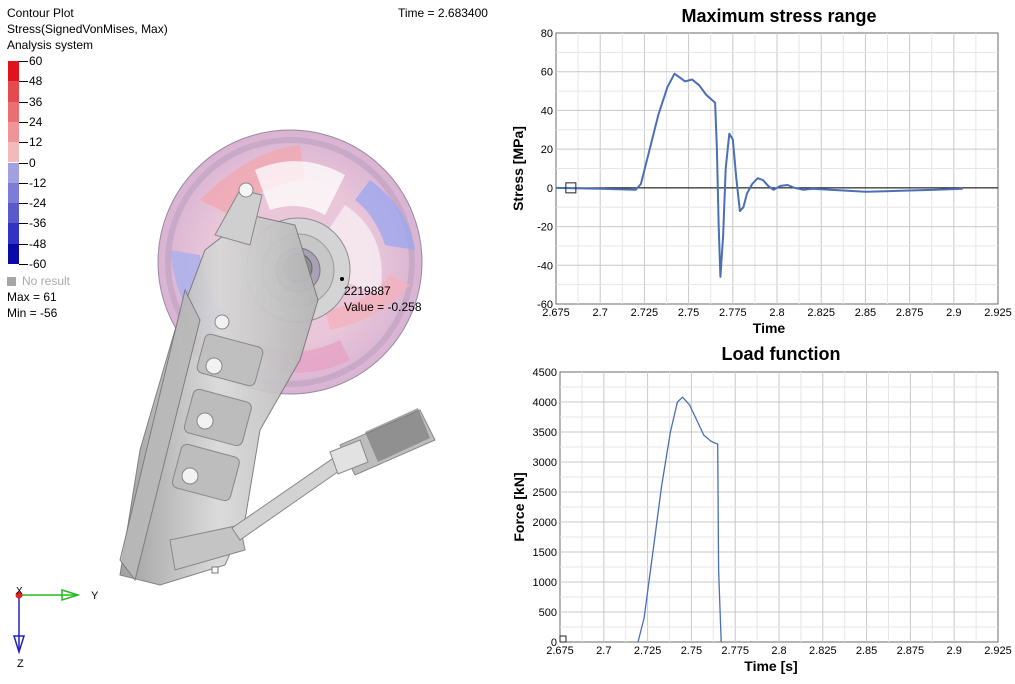  What do you see at coordinates (11, 281) in the screenshot?
I see `no-result-swatch` at bounding box center [11, 281].